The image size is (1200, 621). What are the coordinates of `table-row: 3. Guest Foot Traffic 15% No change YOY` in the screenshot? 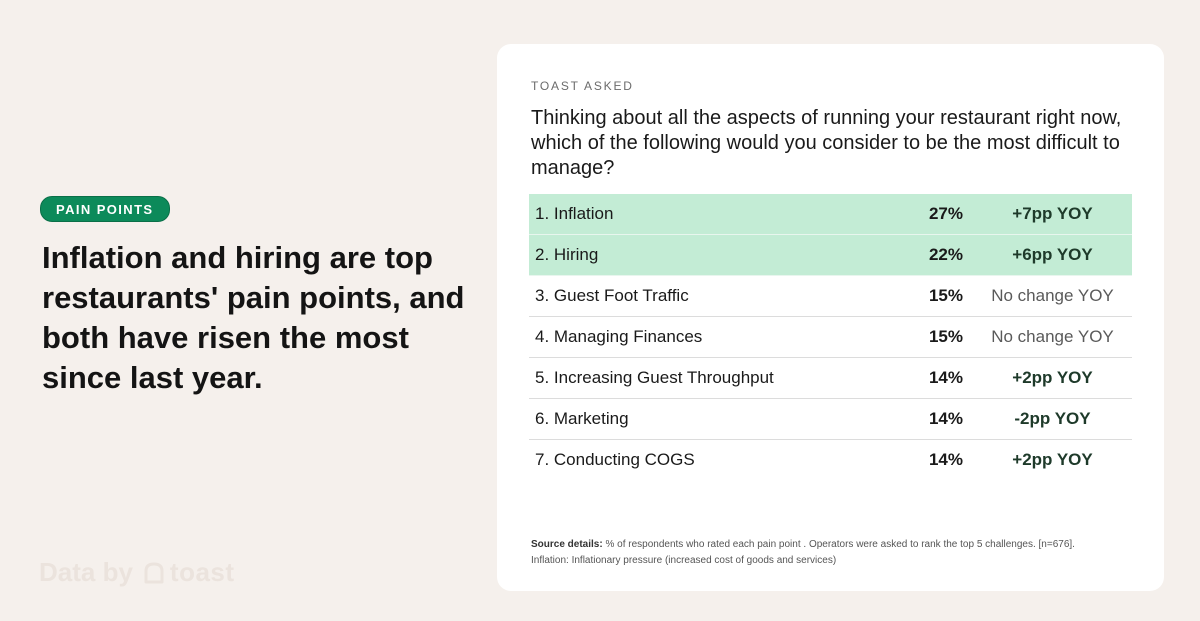 It's located at (830, 296).